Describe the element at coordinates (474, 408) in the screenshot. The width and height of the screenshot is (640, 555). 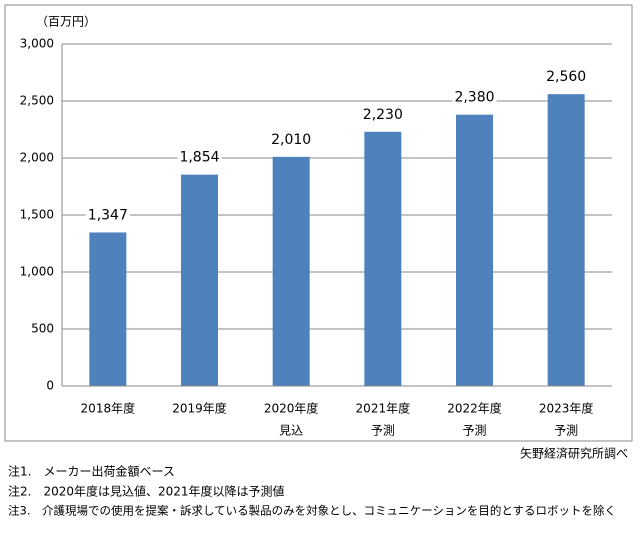
I see `x-tick-label: 2022年度` at that location.